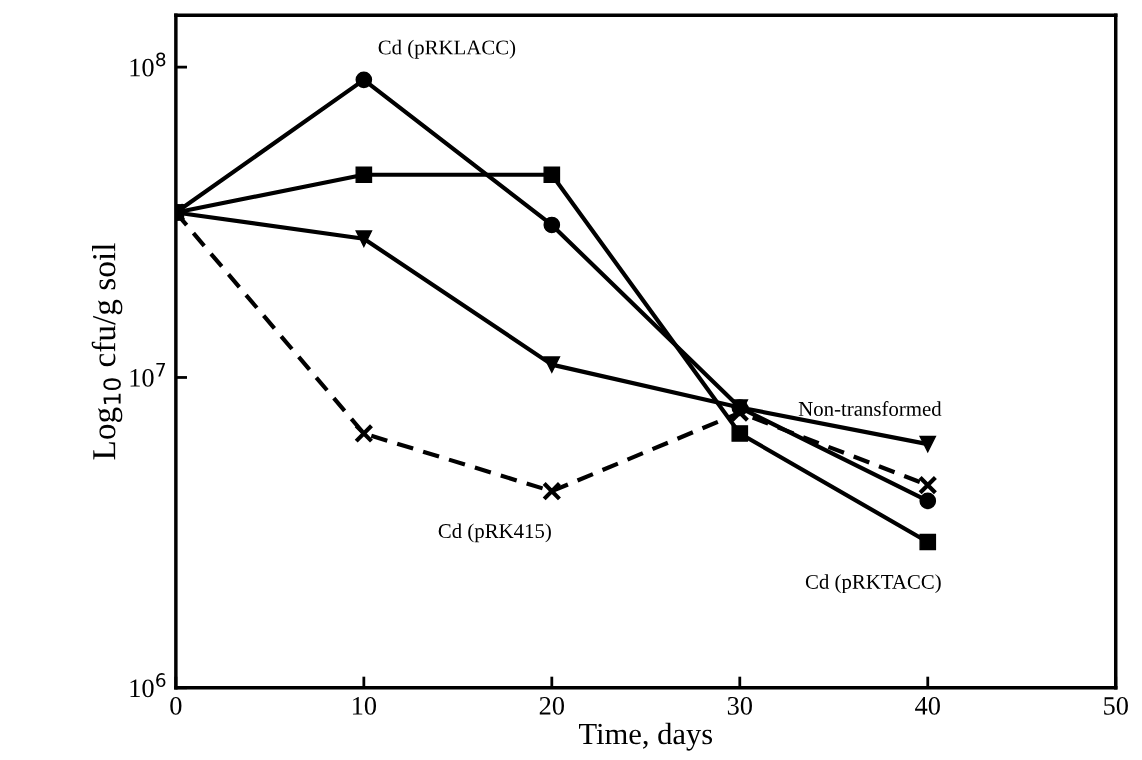 This screenshot has width=1142, height=760. Describe the element at coordinates (873, 584) in the screenshot. I see `annotation: Cd (pRKTACC)` at that location.